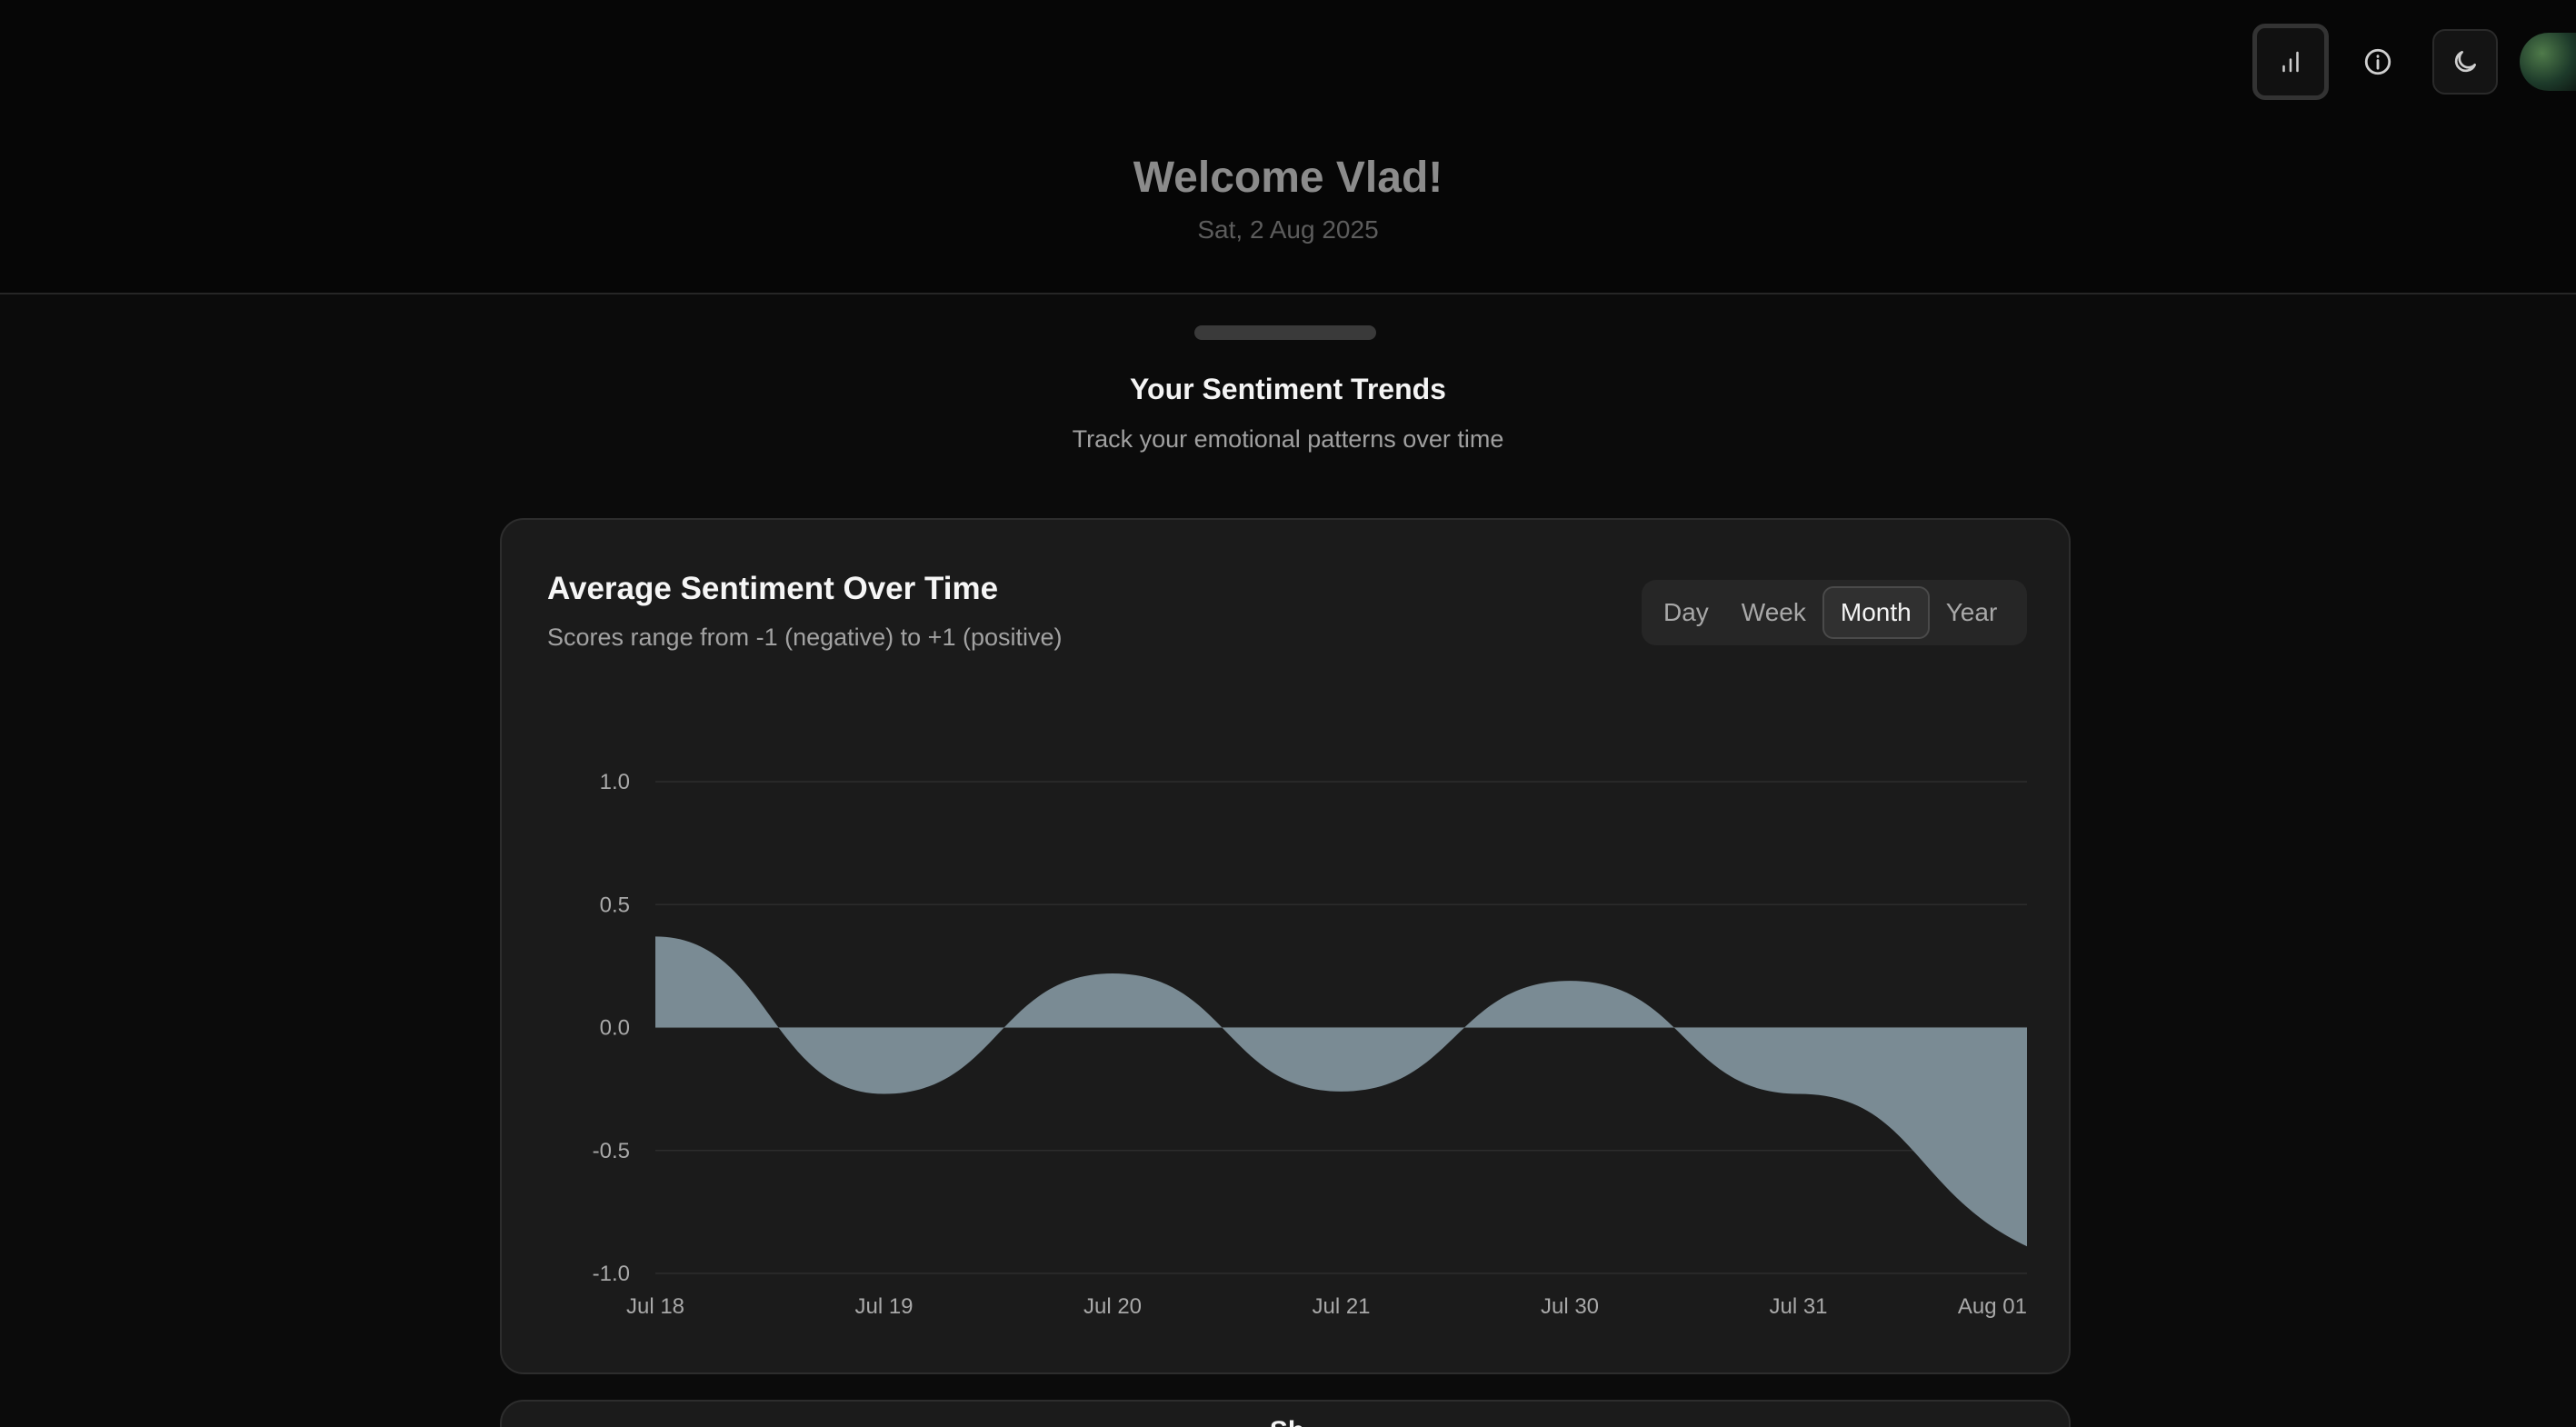  What do you see at coordinates (1112, 1306) in the screenshot?
I see `x-tick-label: Jul 20` at bounding box center [1112, 1306].